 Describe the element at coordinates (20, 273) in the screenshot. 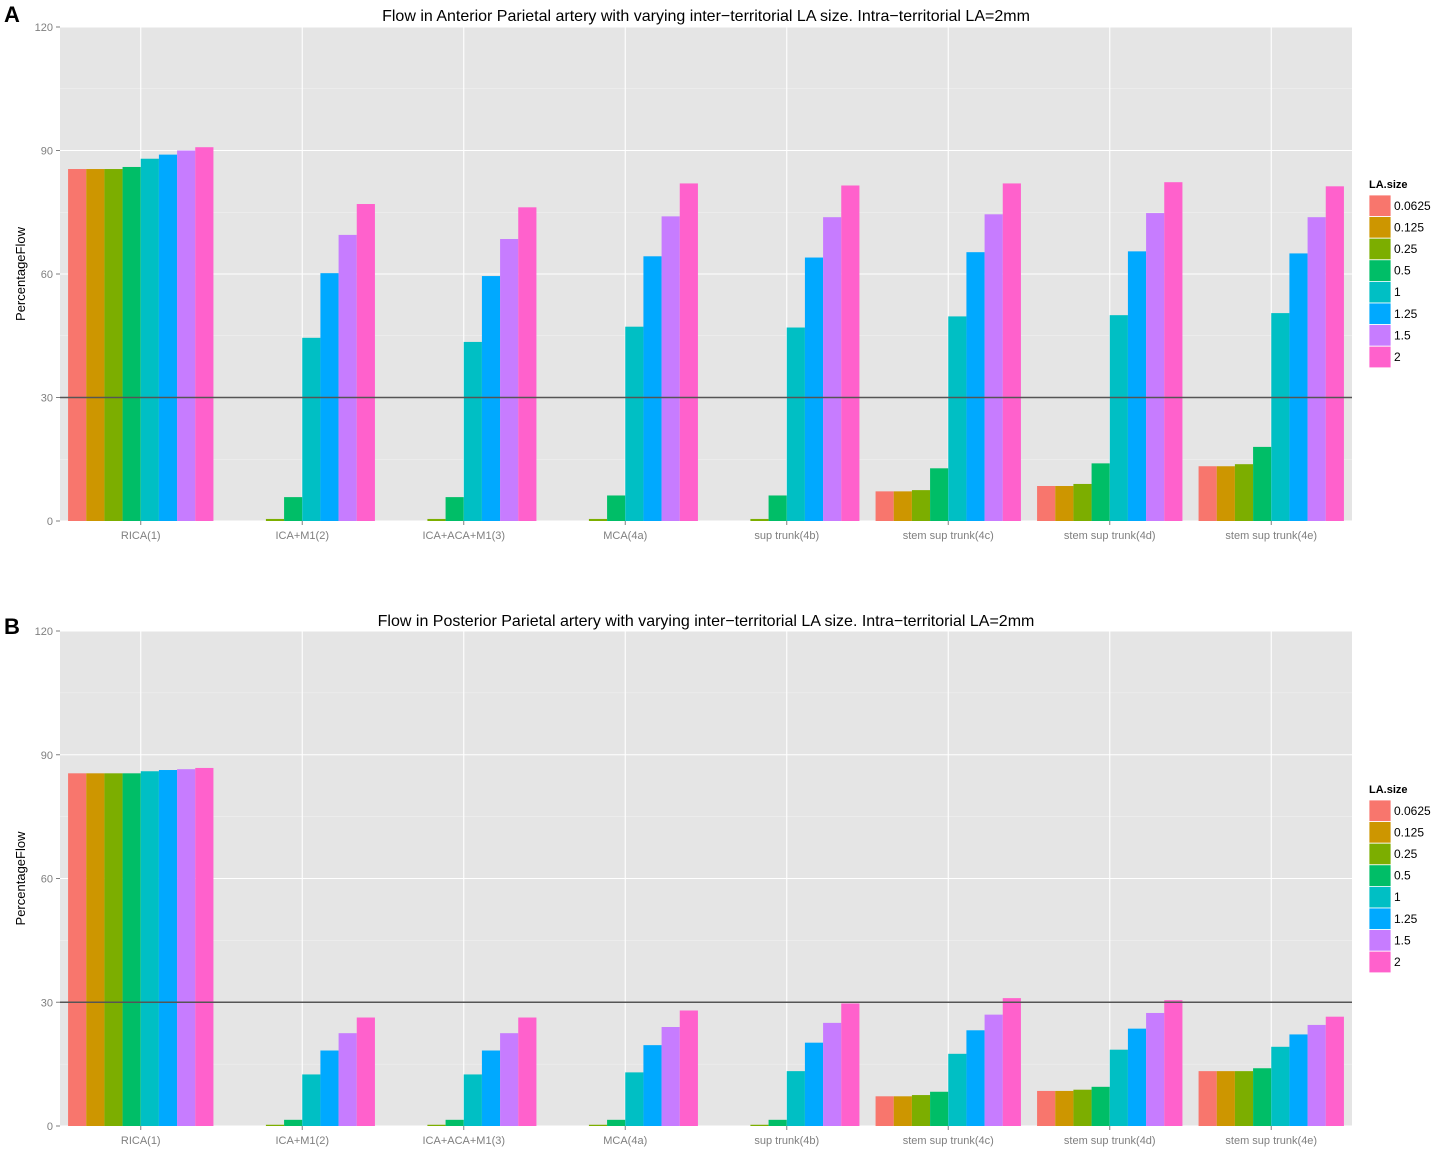

I see `y-axis-label: PercentageFlow` at that location.